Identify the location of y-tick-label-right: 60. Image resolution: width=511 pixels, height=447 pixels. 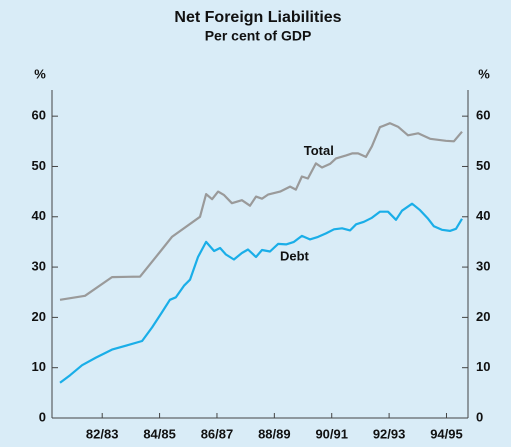
(483, 115).